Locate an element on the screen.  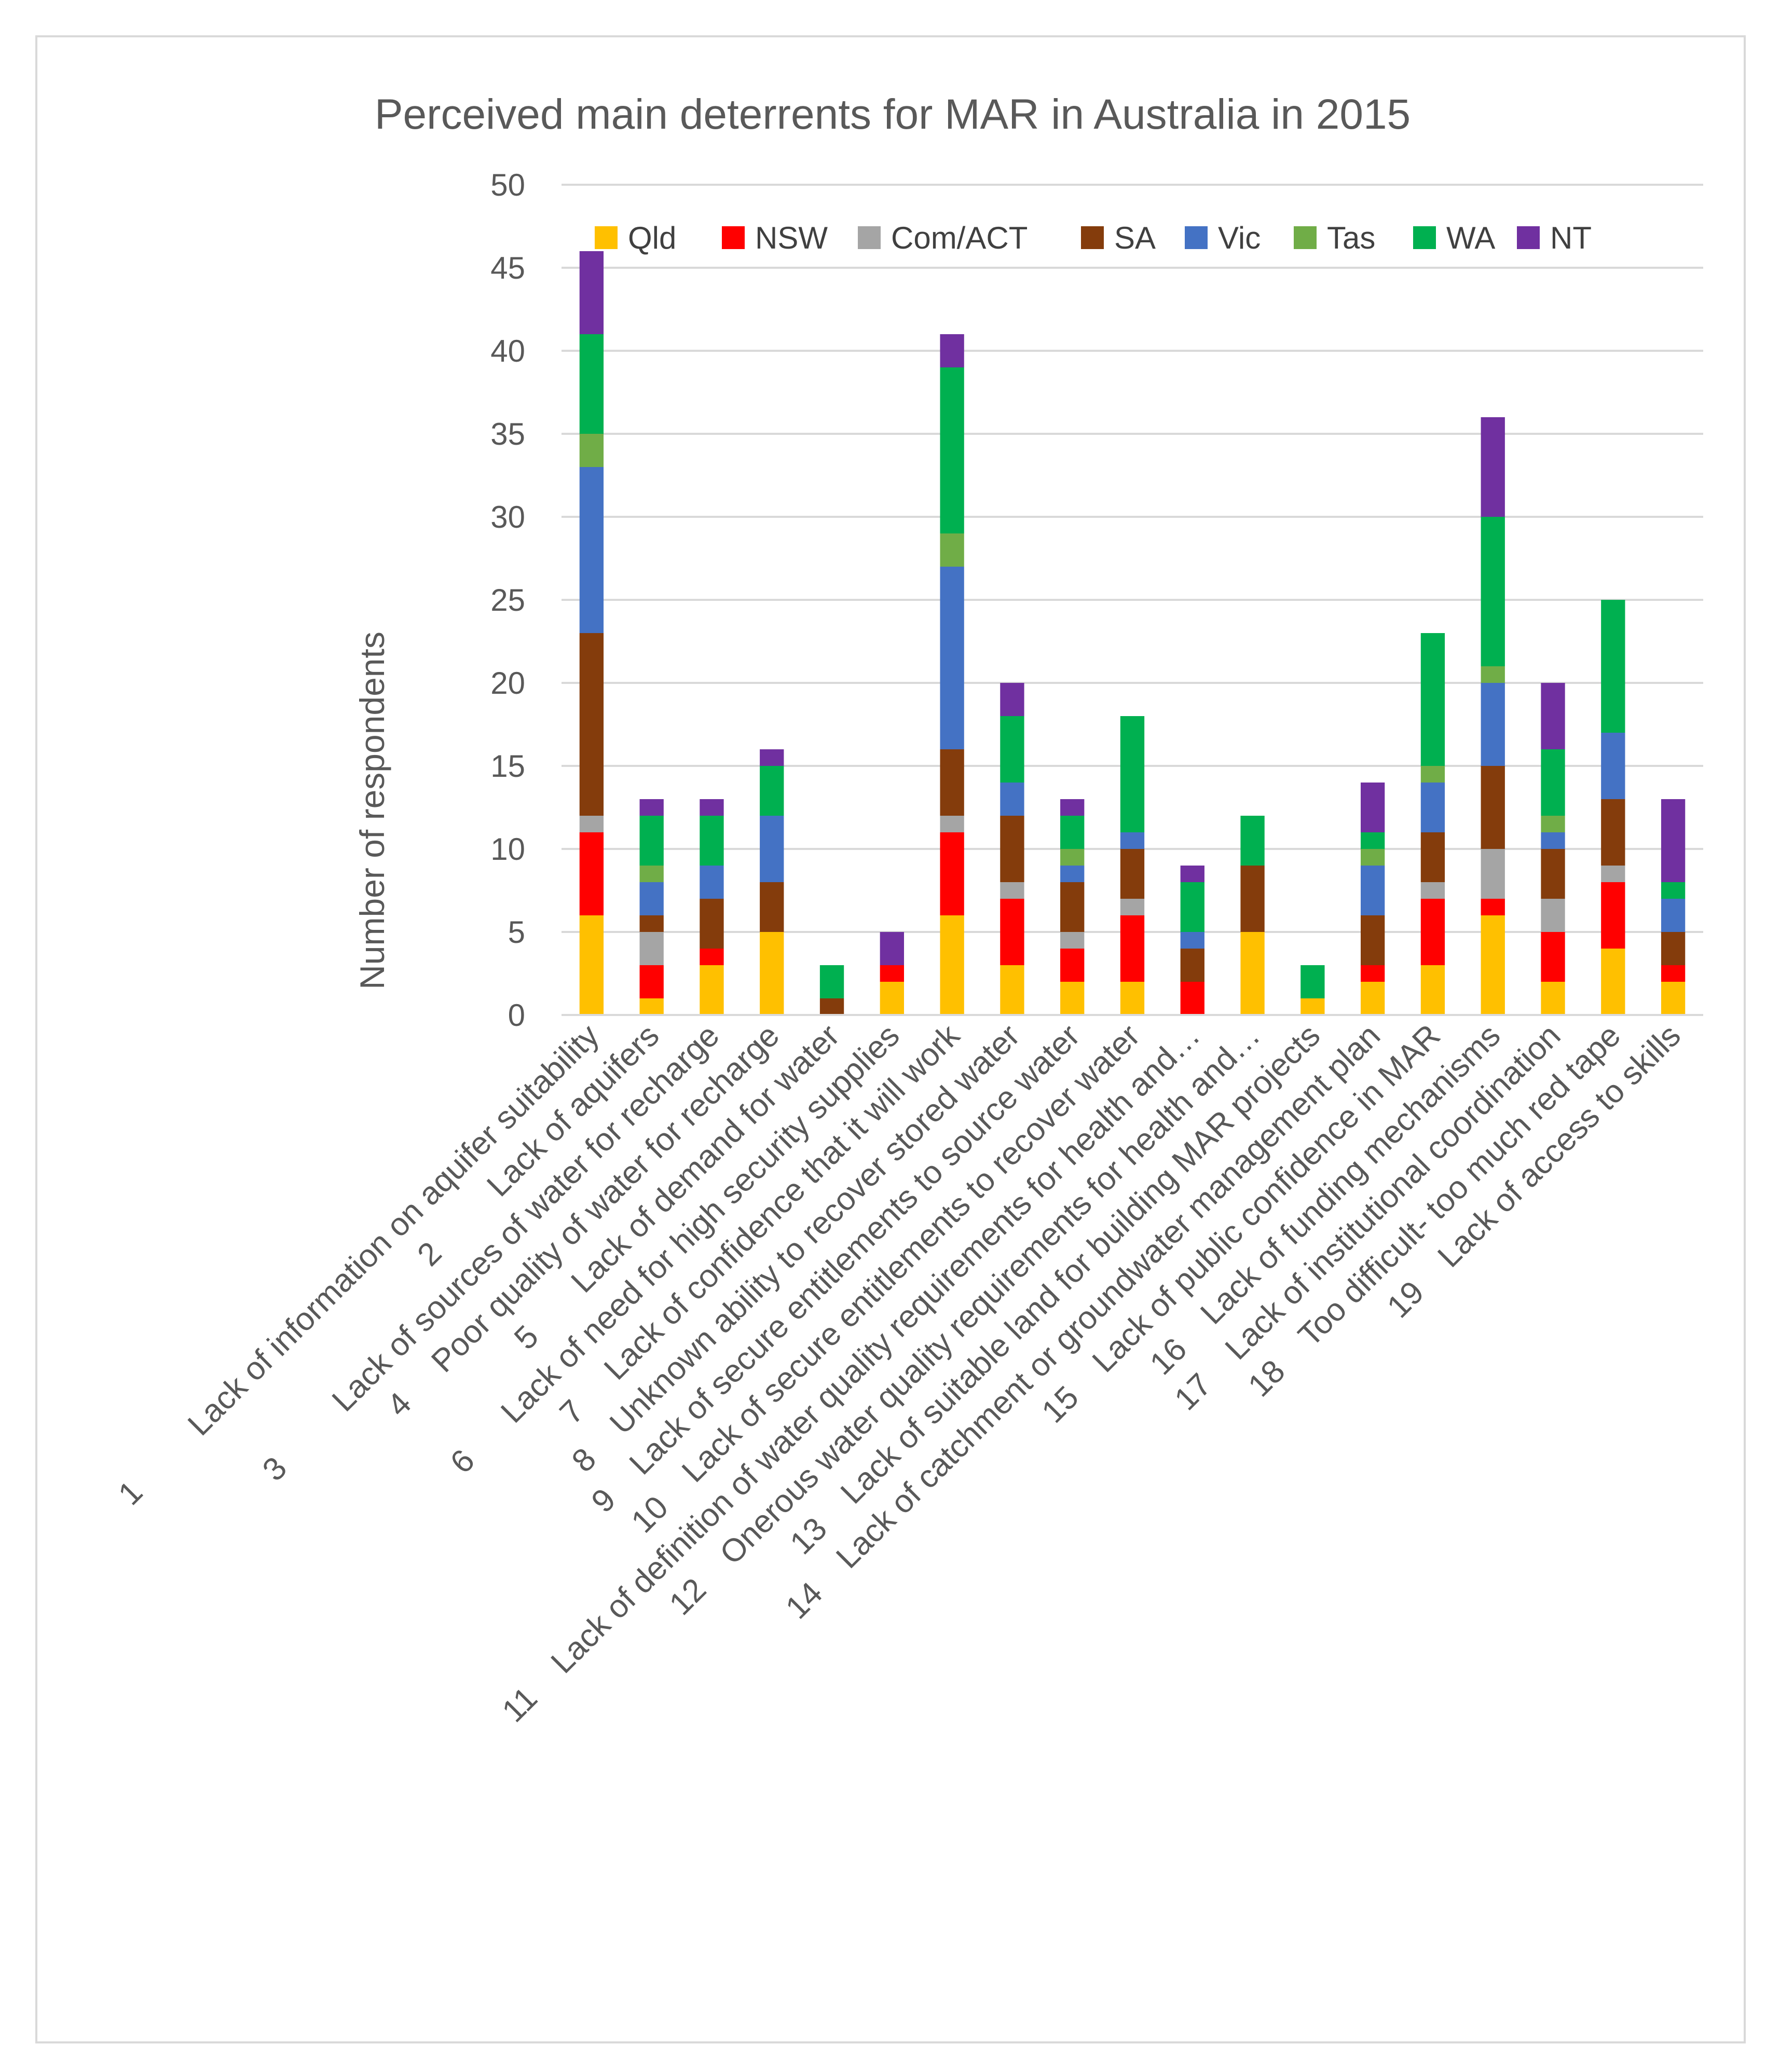
legend: Qld NSW Com/ACT SA Vic Tas WA NT is located at coordinates (1093, 238).